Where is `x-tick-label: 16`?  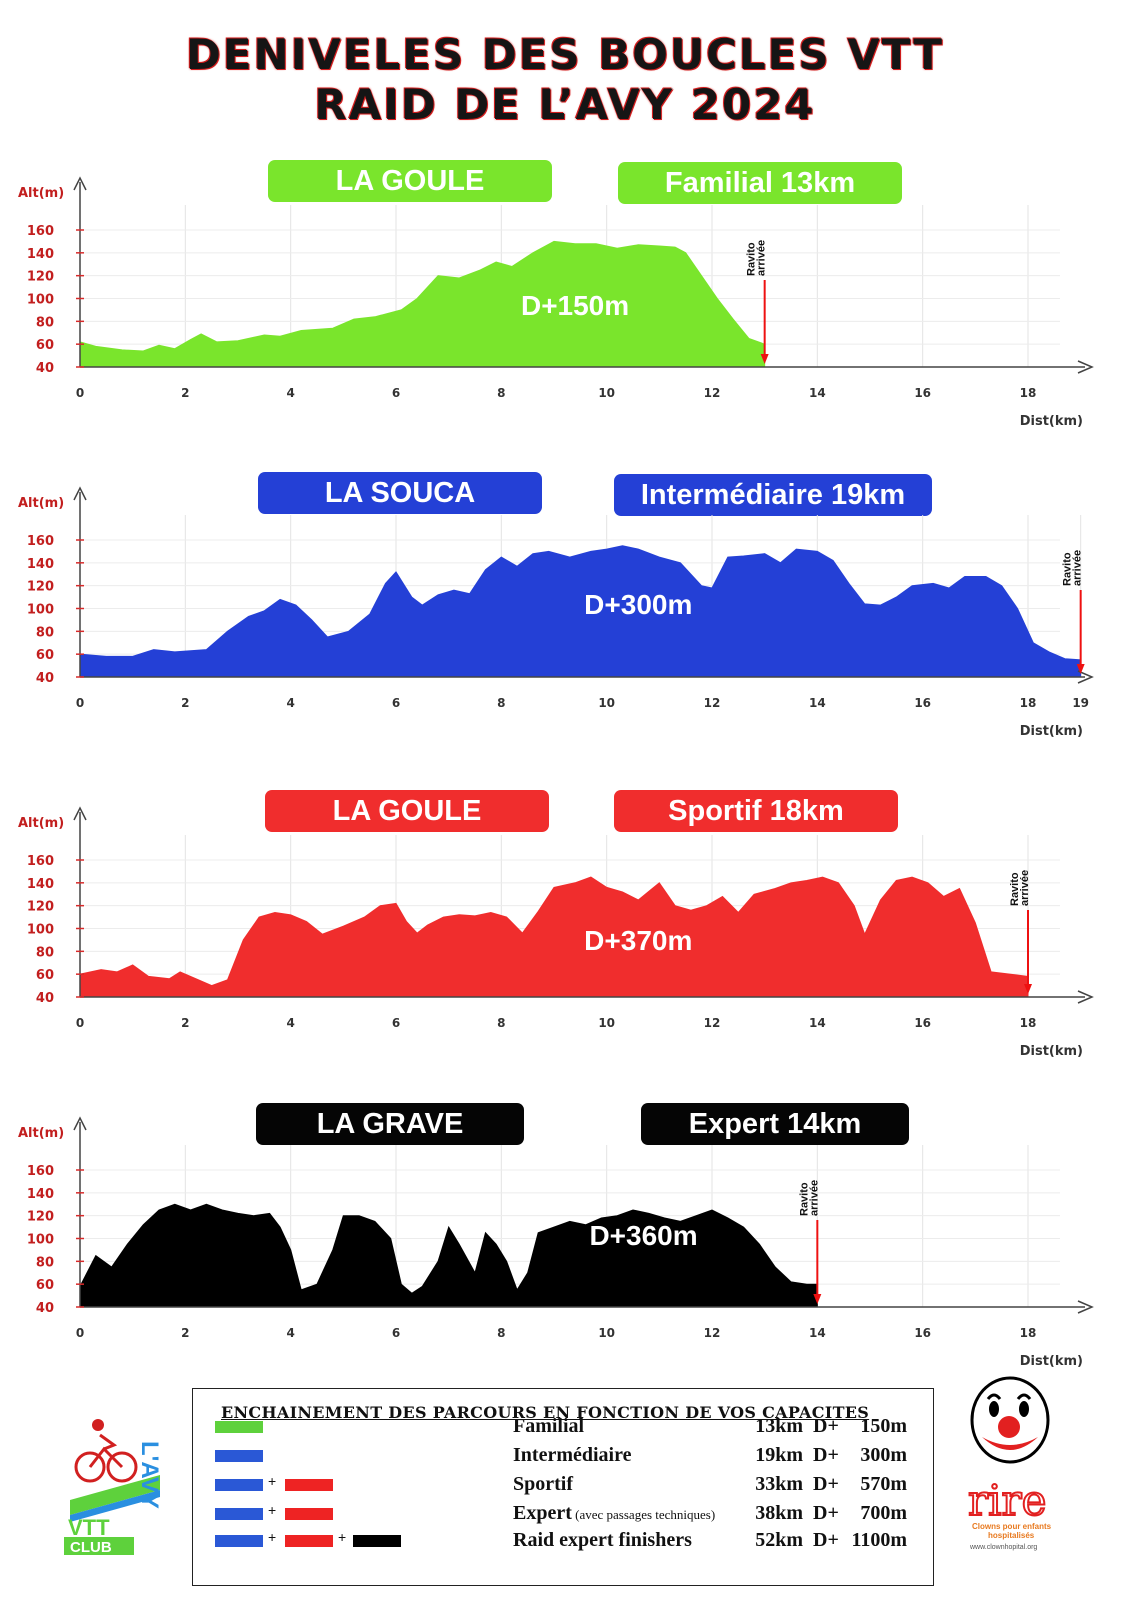 x-tick-label: 16 is located at coordinates (922, 1023).